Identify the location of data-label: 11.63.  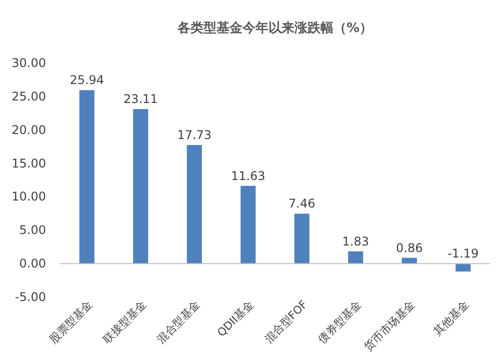
(248, 175).